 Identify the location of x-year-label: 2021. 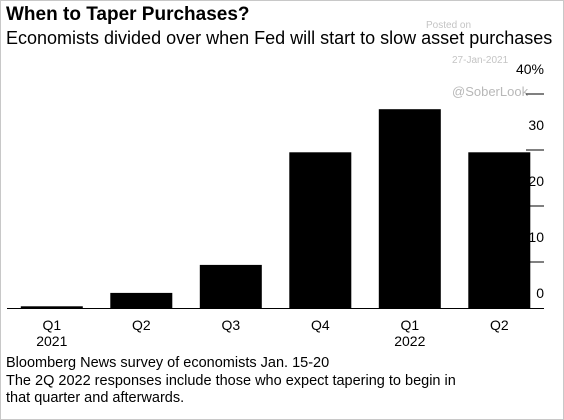
(51, 341).